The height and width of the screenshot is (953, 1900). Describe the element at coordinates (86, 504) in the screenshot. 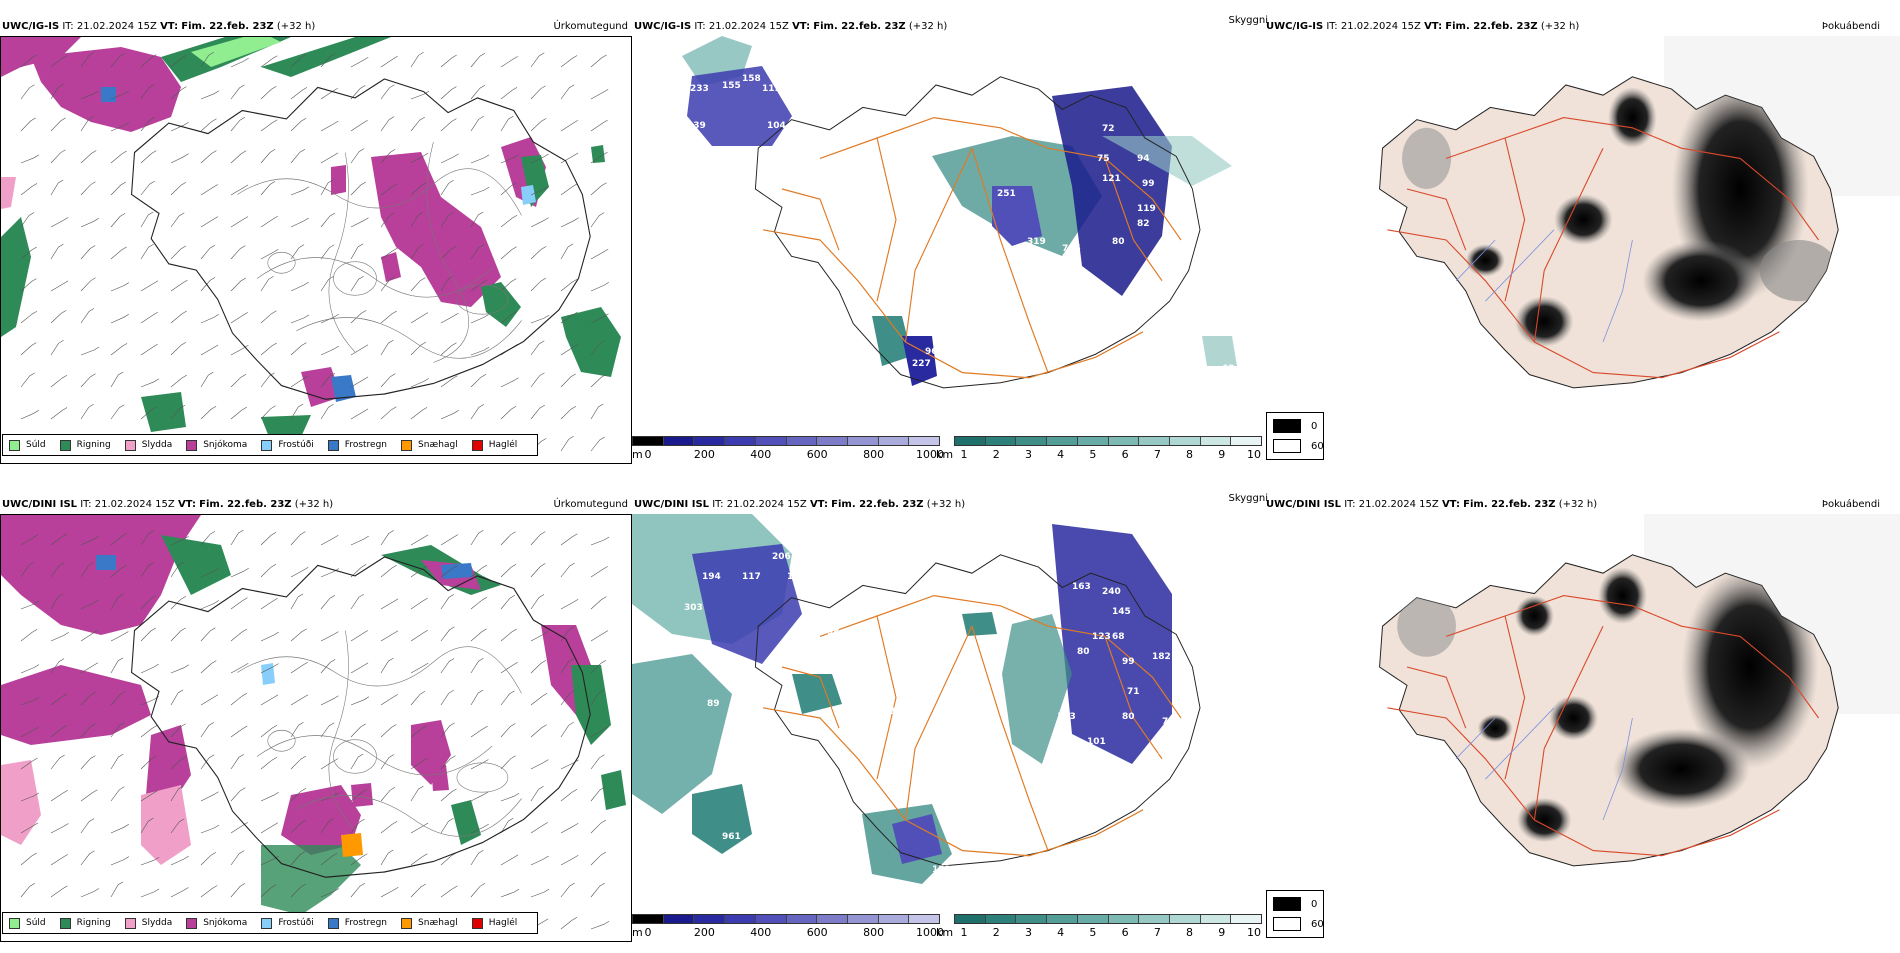

I see `it-label: IT:` at that location.